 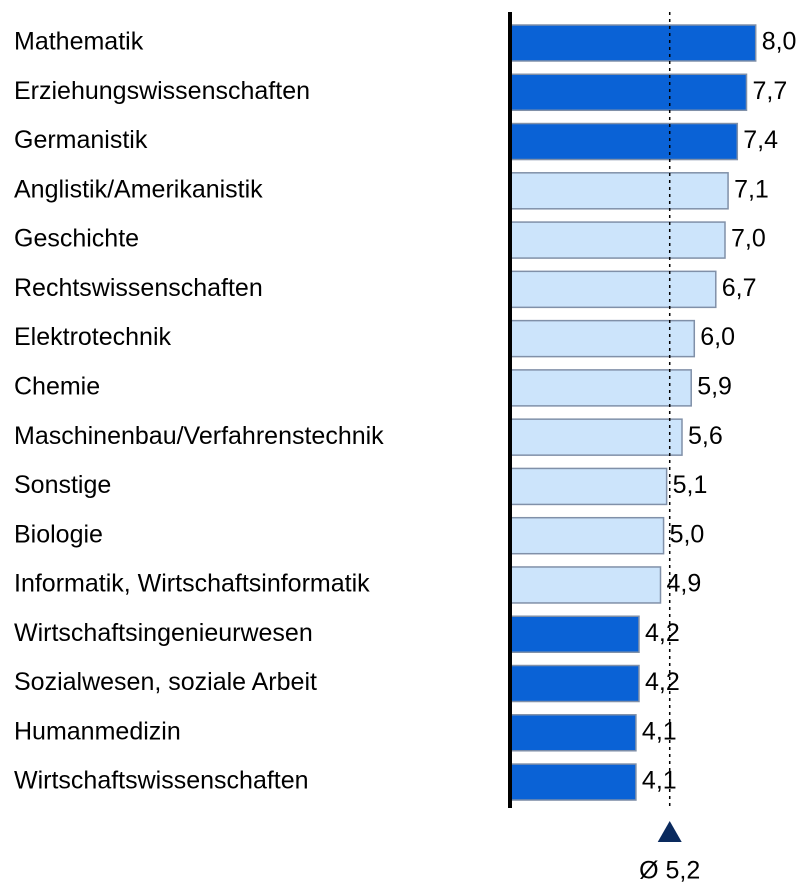 What do you see at coordinates (165, 682) in the screenshot?
I see `category-label: Sozialwesen, soziale Arbeit` at bounding box center [165, 682].